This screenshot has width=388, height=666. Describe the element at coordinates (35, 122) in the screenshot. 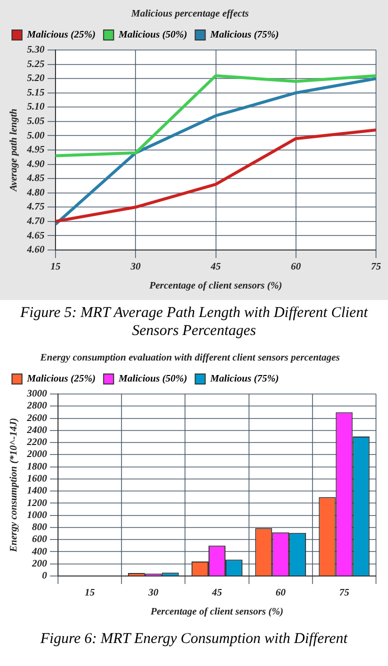

I see `y-tick-label: 5.05` at that location.